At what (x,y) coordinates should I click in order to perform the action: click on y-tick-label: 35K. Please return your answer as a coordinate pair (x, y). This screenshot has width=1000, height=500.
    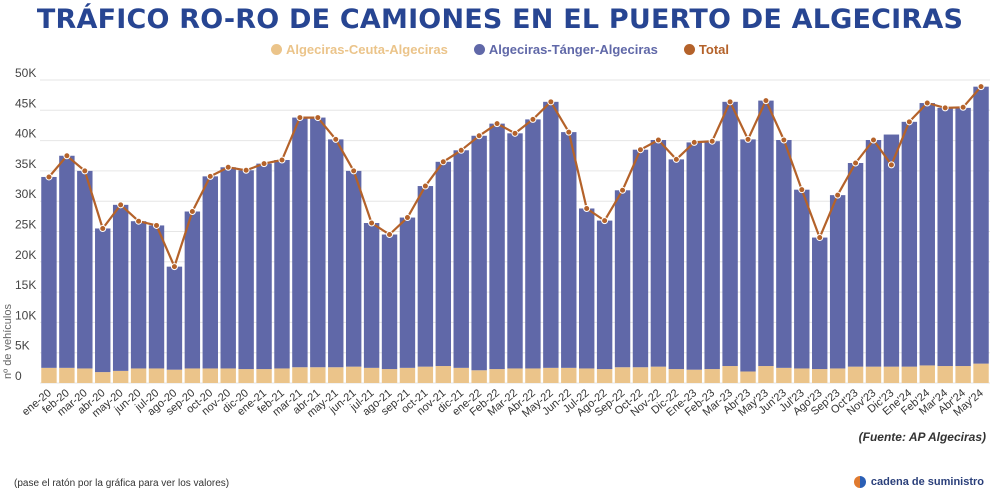
    Looking at the image, I should click on (25, 164).